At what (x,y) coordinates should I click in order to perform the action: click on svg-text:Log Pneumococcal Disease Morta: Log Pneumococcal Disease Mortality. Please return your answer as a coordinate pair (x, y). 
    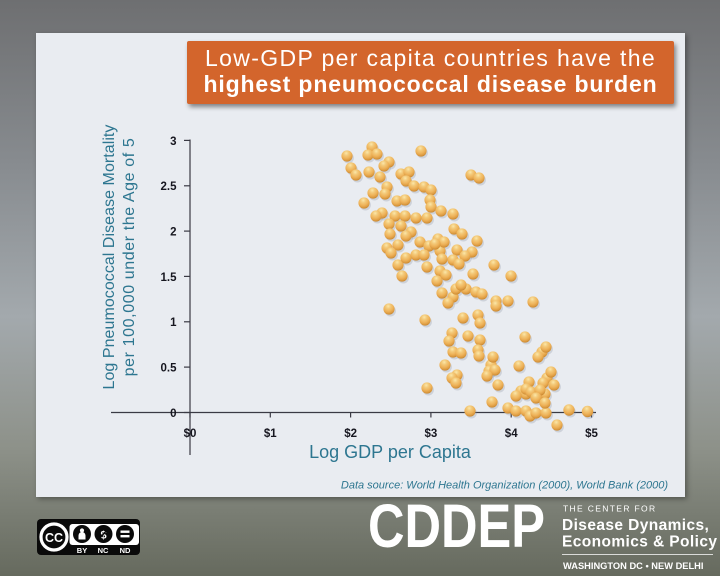
    Looking at the image, I should click on (109, 257).